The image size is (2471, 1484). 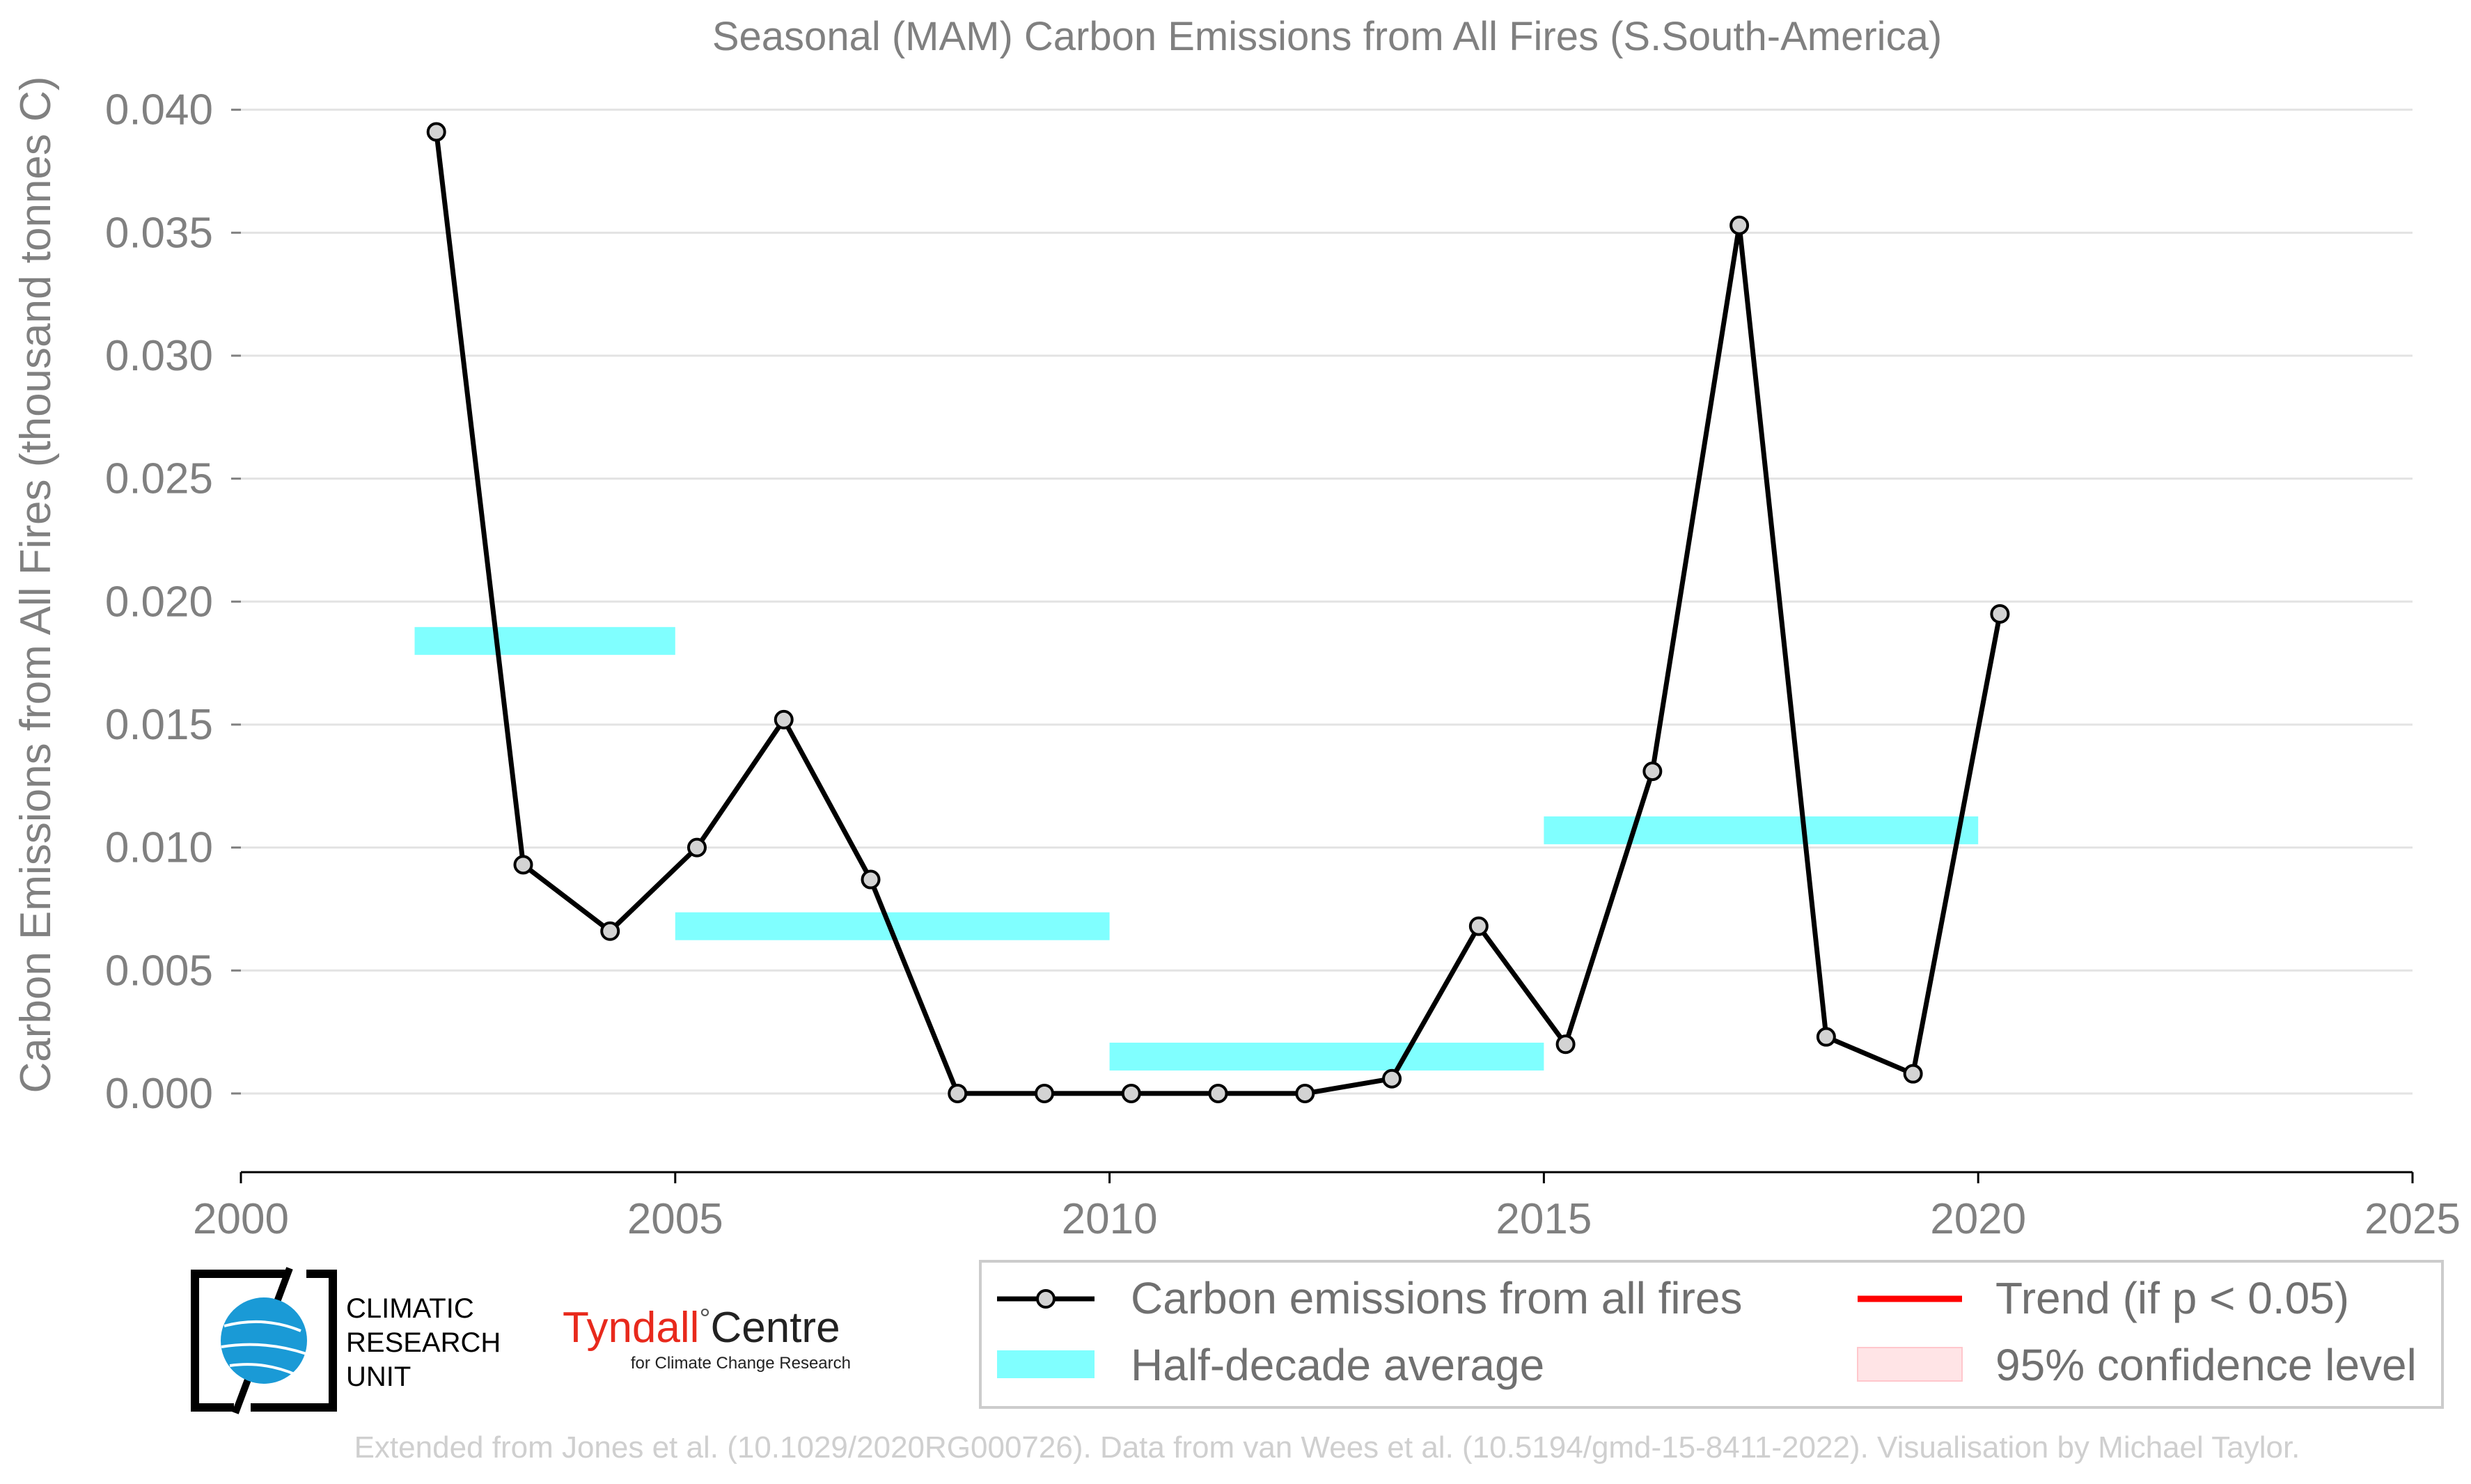 I want to click on y-tick-label: 0.005, so click(x=159, y=971).